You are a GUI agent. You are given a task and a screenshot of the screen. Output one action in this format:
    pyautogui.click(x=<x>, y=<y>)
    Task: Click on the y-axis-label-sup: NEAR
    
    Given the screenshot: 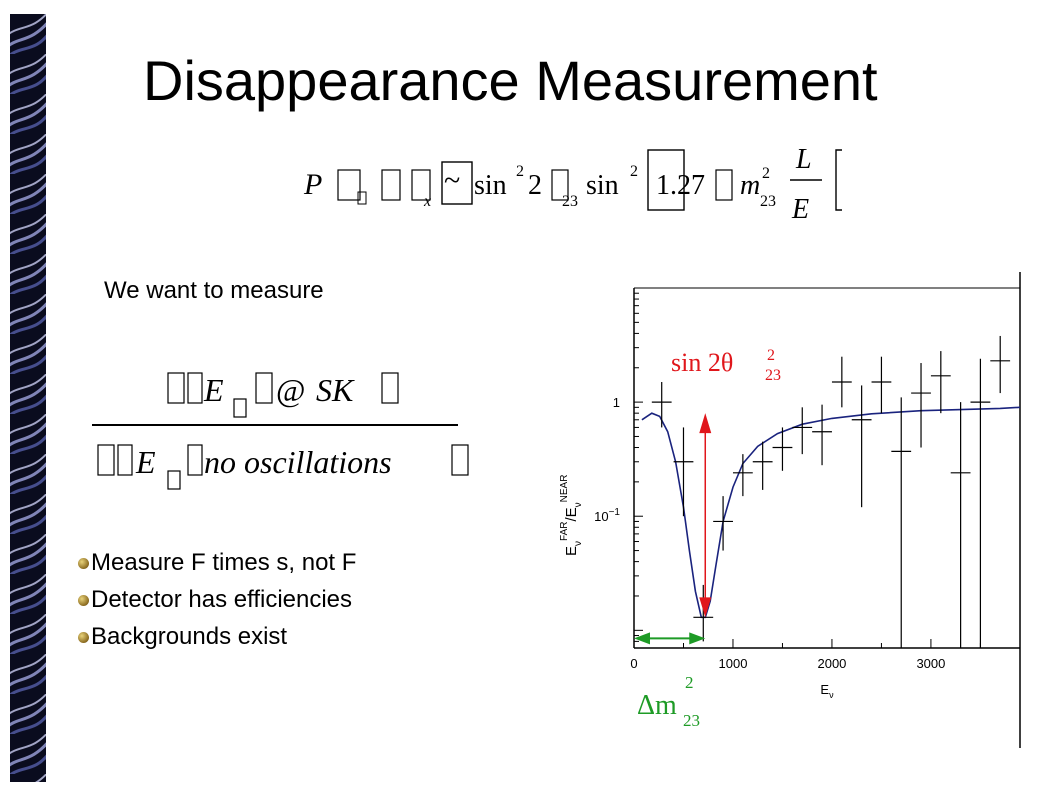 What is the action you would take?
    pyautogui.click(x=564, y=489)
    